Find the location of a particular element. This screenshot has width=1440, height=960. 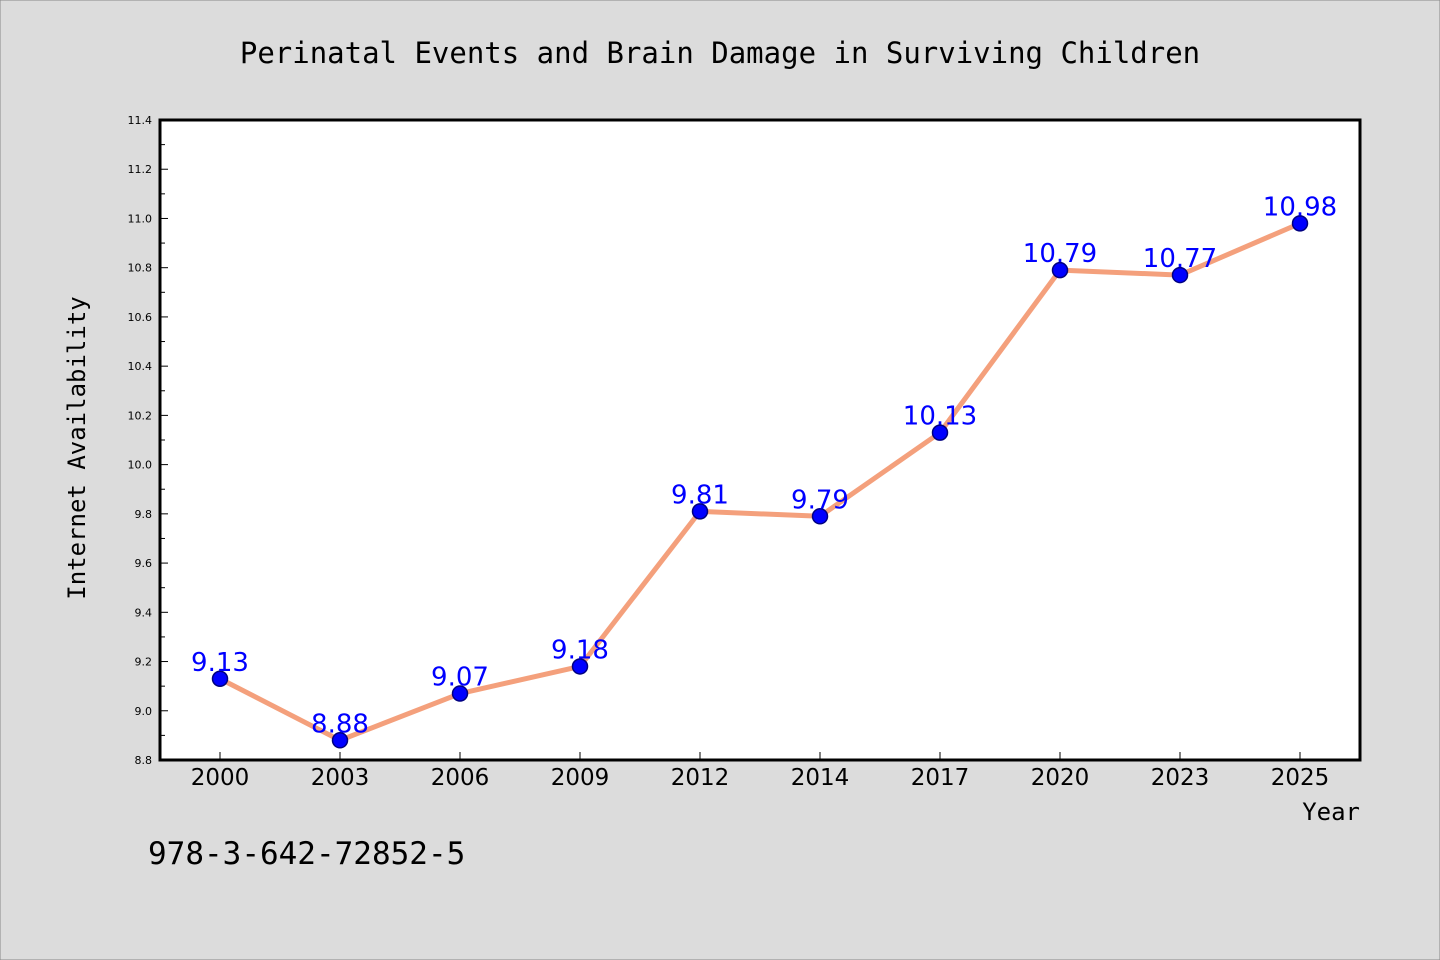

y-tick-label: 10.0 is located at coordinates (140, 465).